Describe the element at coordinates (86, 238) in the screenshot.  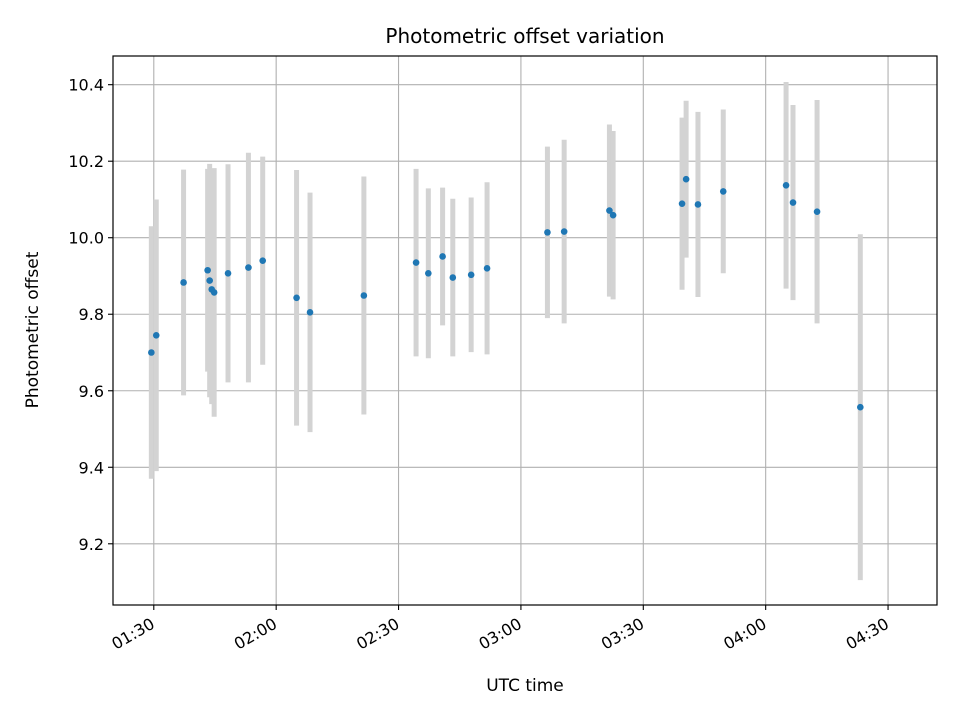
I see `y-tick-label: 10.0` at that location.